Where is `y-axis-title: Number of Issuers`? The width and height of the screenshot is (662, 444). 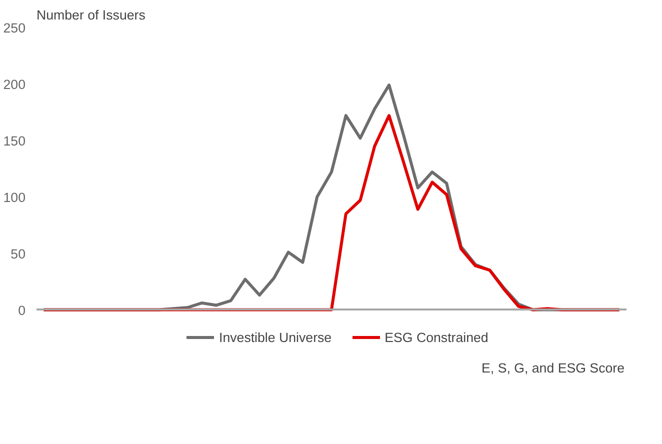
y-axis-title: Number of Issuers is located at coordinates (91, 15).